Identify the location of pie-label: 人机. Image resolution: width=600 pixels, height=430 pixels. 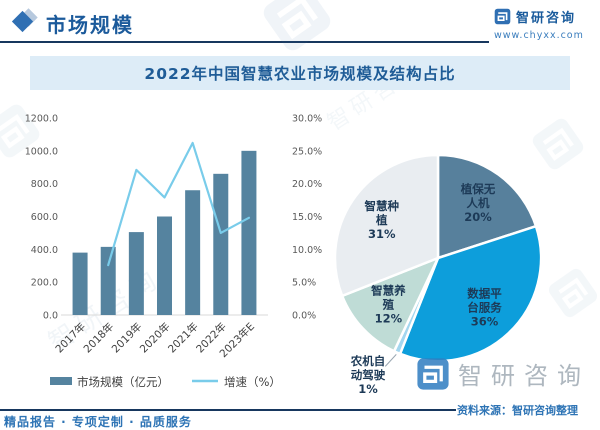
(478, 203).